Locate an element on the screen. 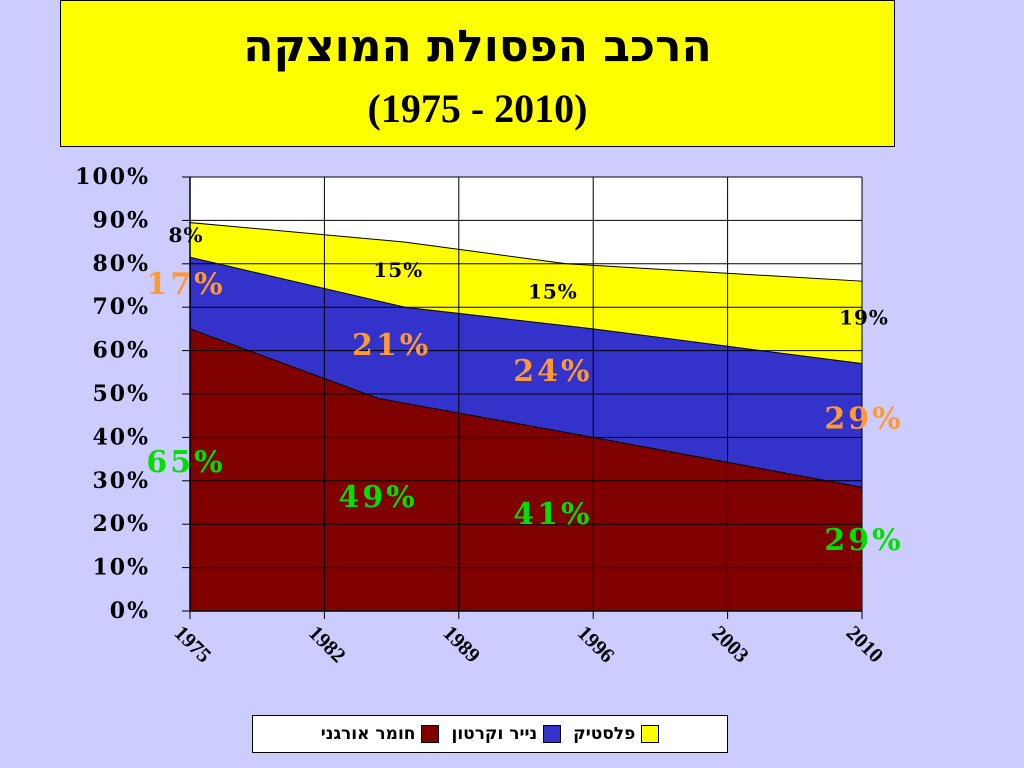 The width and height of the screenshot is (1024, 768). legend-item-organic: חומר אורגני is located at coordinates (380, 734).